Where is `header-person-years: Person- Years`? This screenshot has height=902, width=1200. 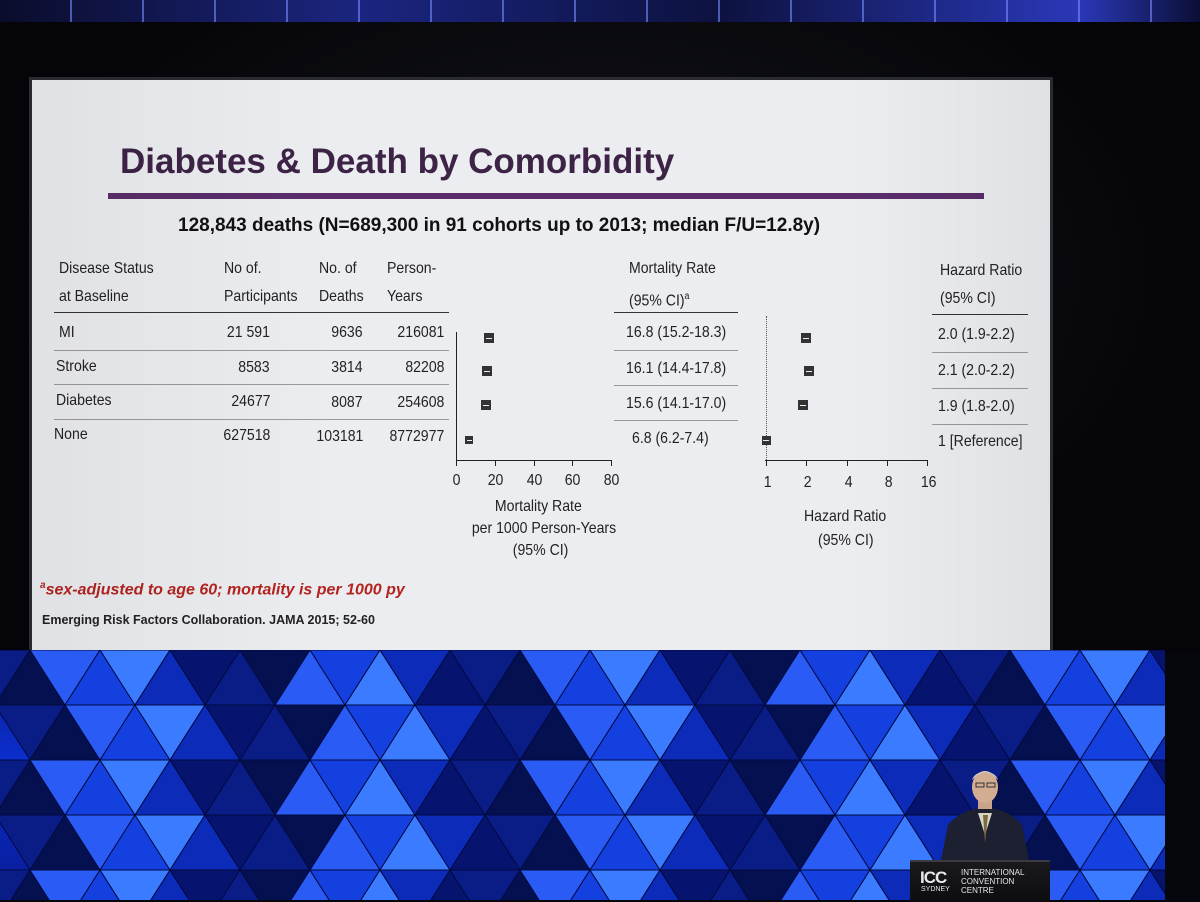 header-person-years: Person- Years is located at coordinates (411, 283).